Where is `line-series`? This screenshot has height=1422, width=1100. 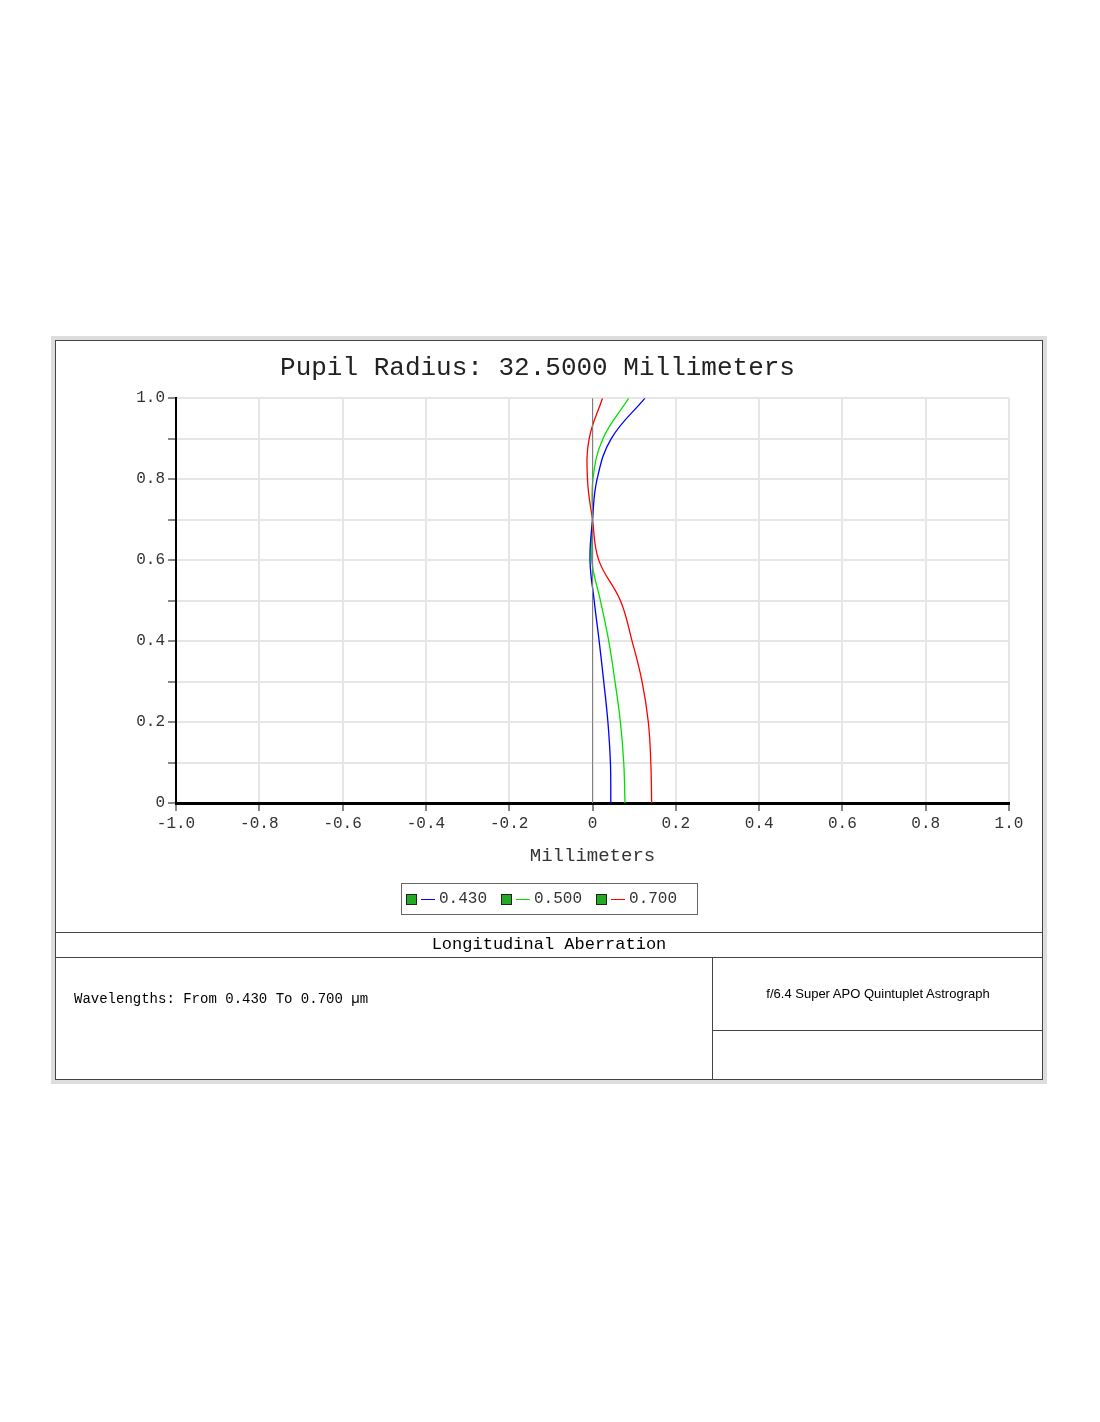
line-series is located at coordinates (610, 600).